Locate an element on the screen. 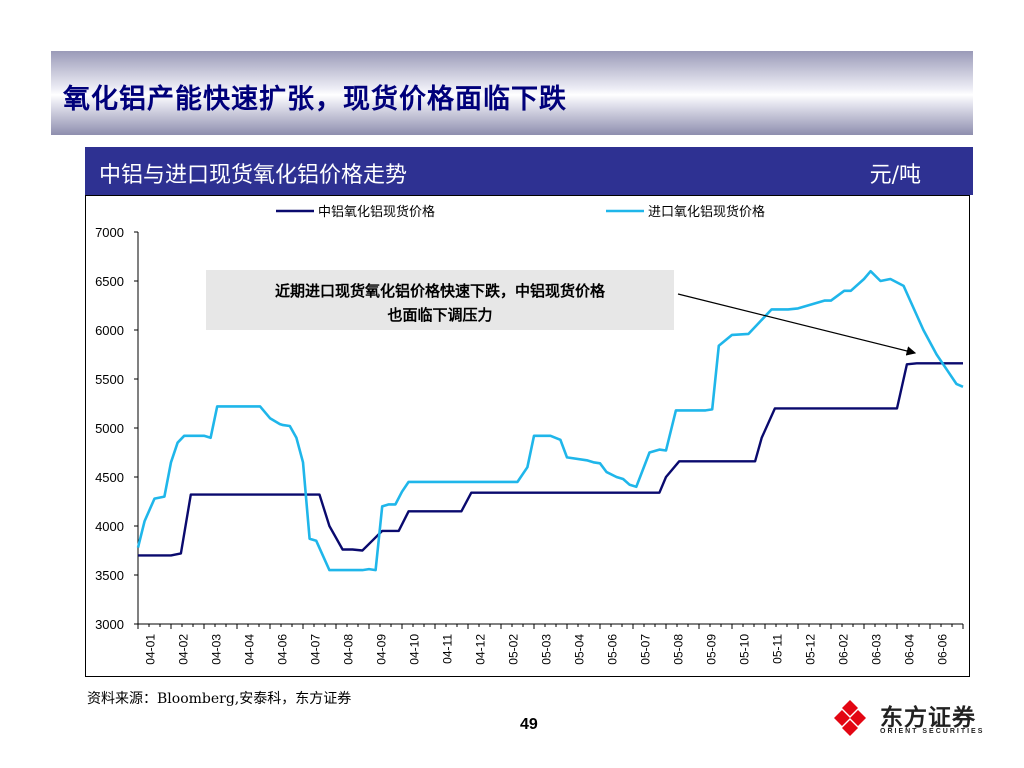  x-tick-label: 06-02 is located at coordinates (844, 649).